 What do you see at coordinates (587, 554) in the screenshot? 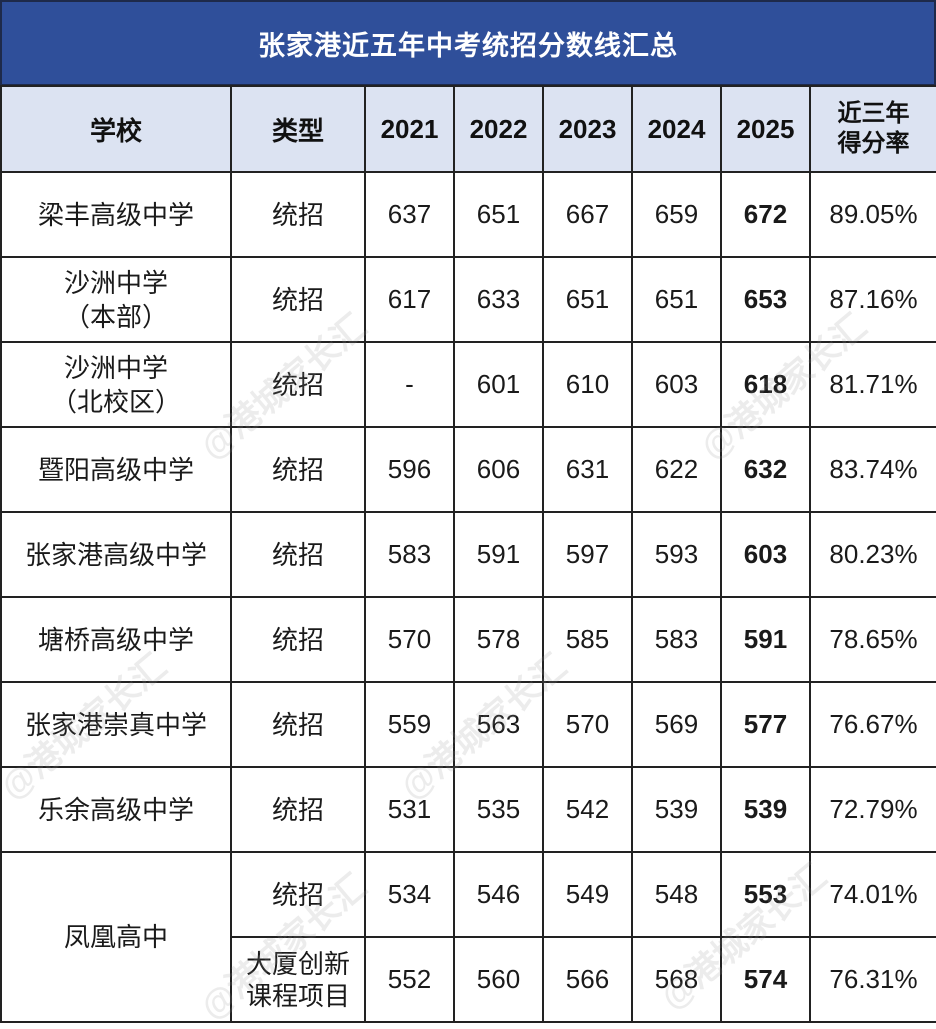
I see `score-2023: 597` at bounding box center [587, 554].